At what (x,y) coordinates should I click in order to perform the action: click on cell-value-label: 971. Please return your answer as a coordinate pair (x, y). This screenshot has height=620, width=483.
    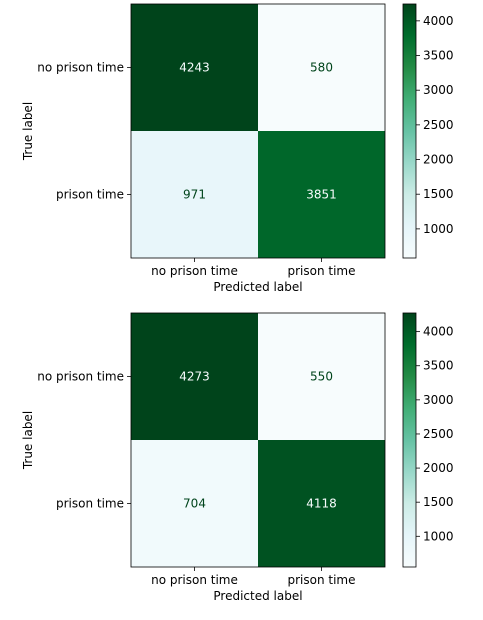
    Looking at the image, I should click on (194, 195).